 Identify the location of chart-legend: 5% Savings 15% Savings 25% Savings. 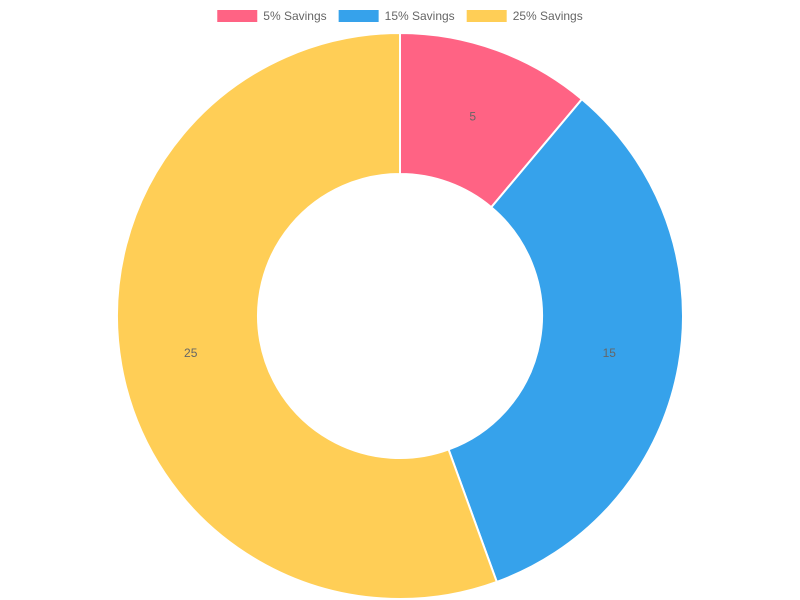
(400, 16).